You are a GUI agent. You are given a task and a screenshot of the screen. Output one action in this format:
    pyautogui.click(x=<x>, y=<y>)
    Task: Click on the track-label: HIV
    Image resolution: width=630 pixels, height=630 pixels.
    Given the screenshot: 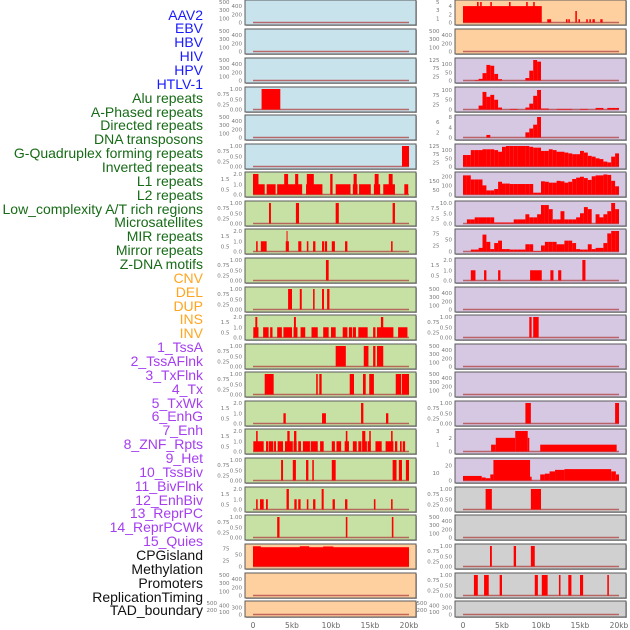 What is the action you would take?
    pyautogui.click(x=191, y=56)
    